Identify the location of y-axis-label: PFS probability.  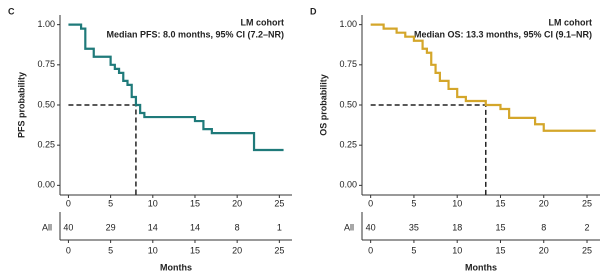
(21, 105).